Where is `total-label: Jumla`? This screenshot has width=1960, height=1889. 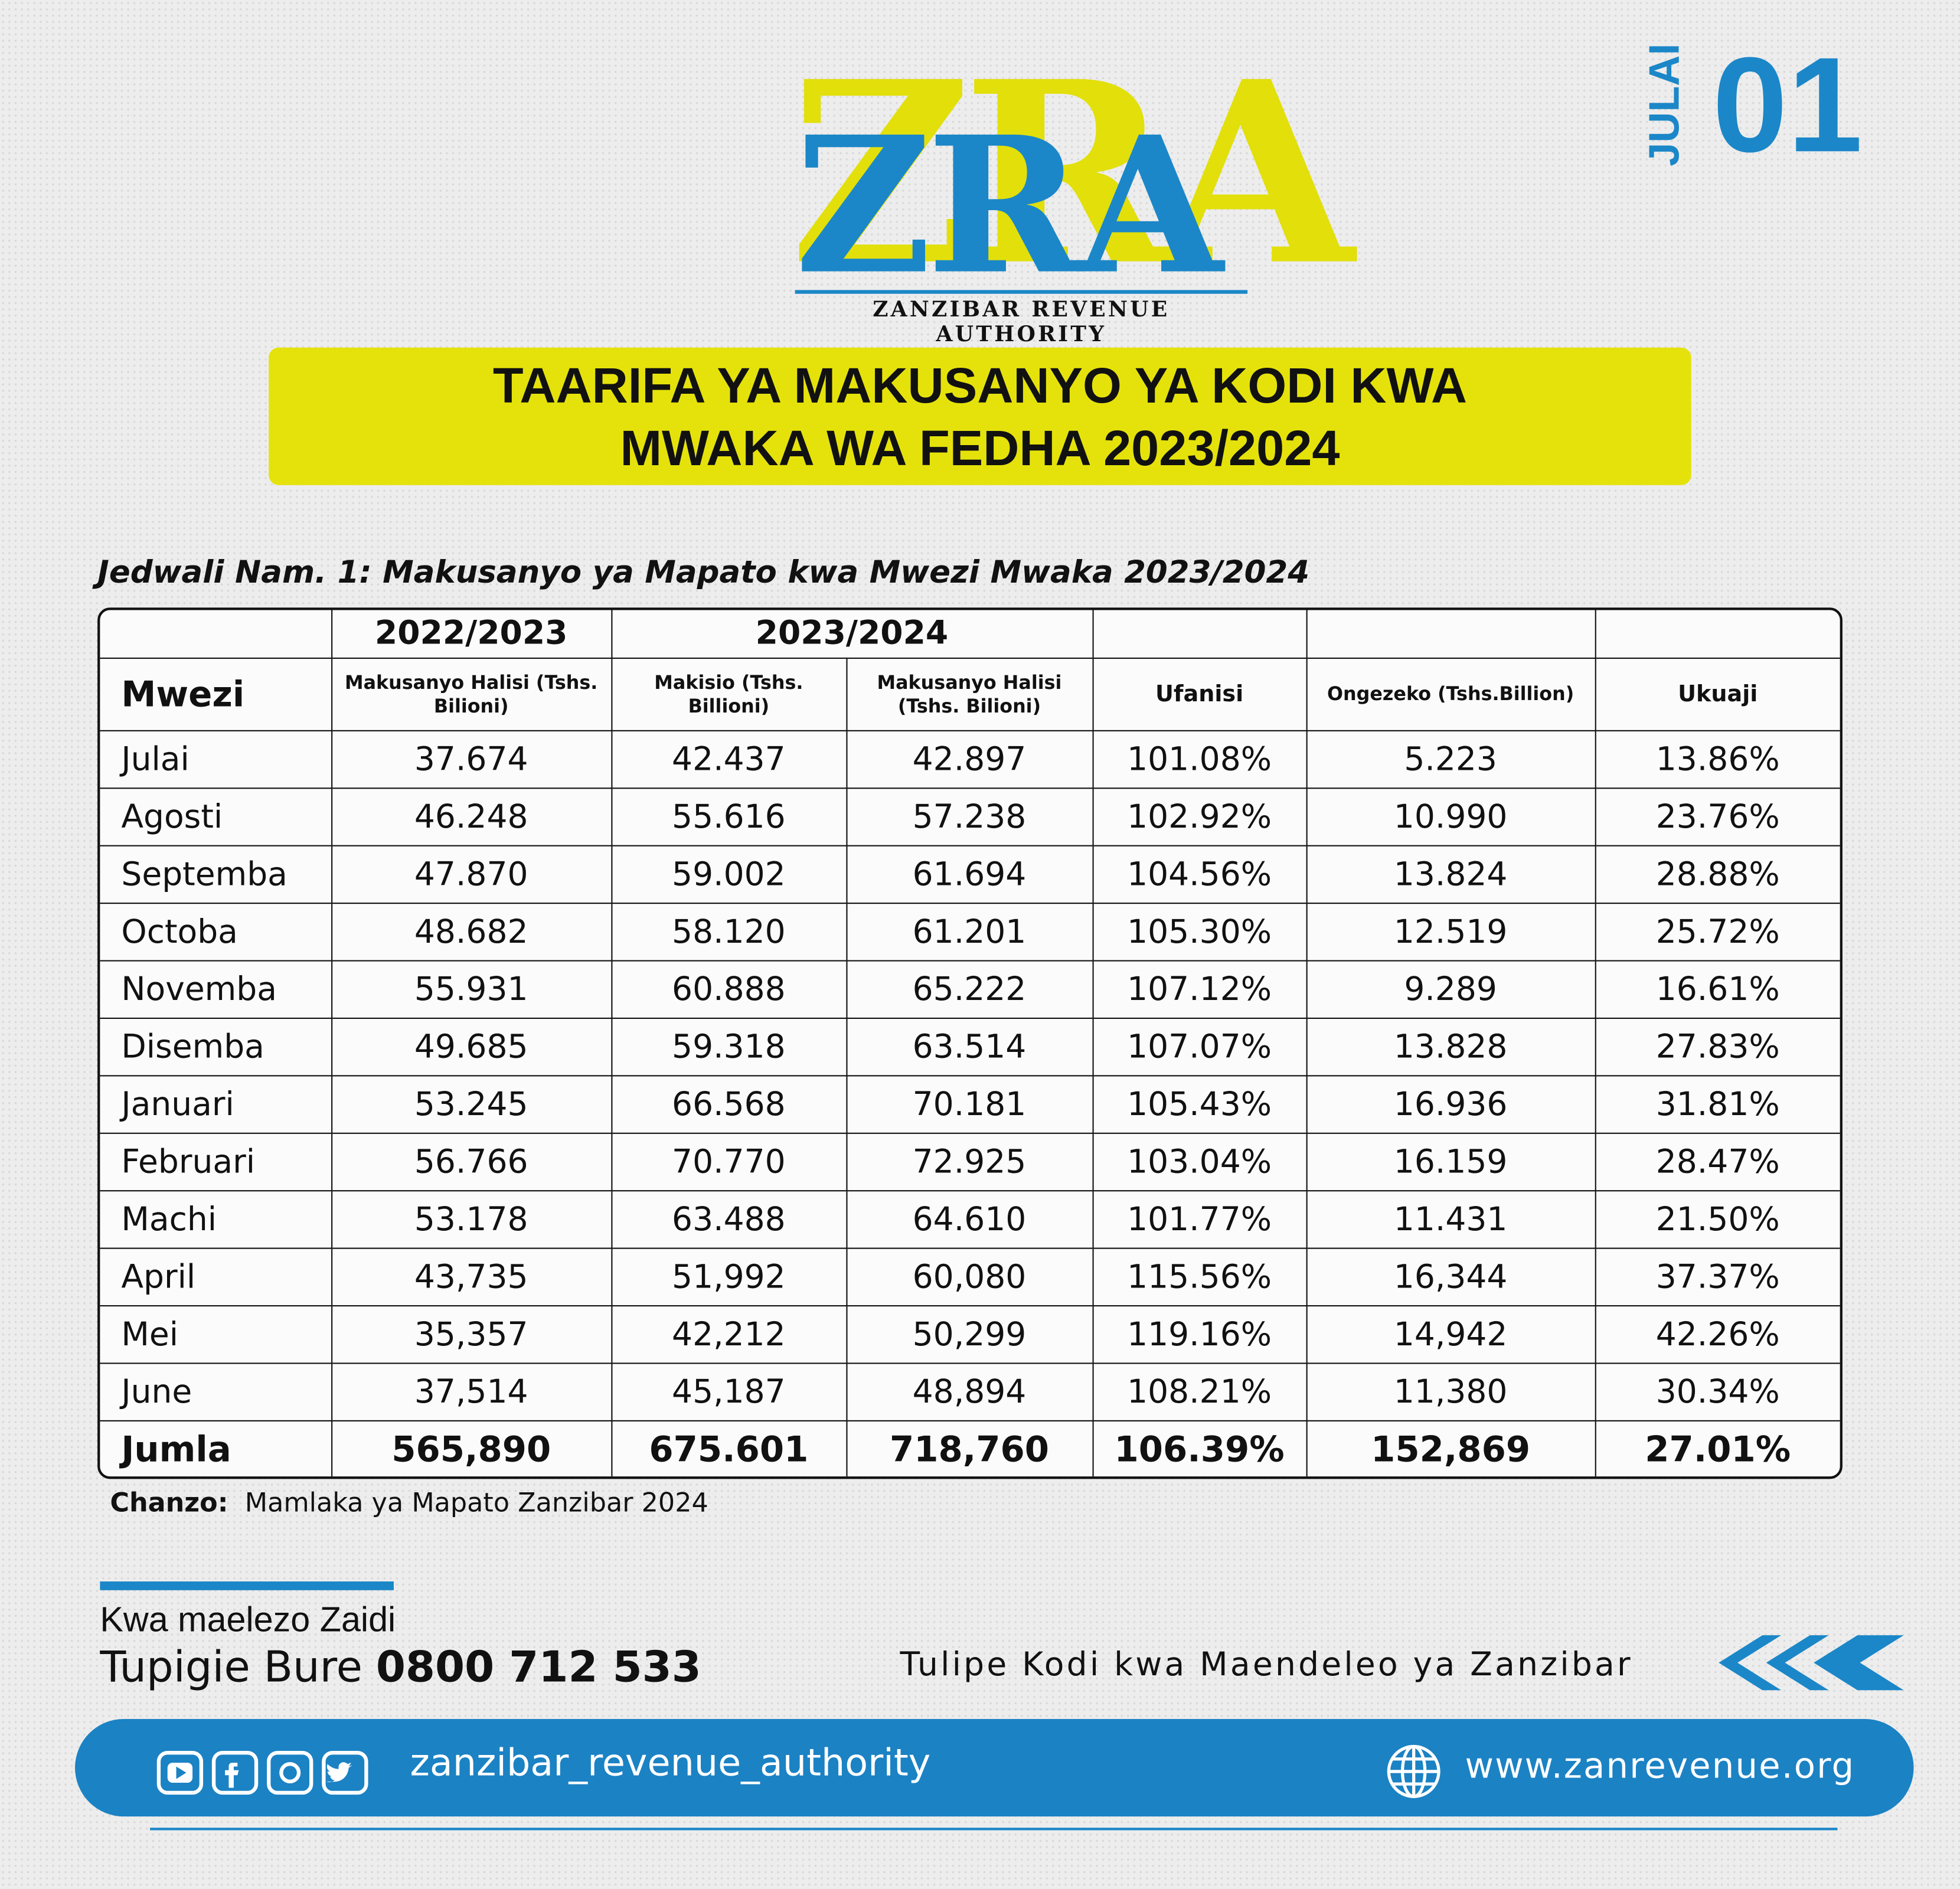
total-label: Jumla is located at coordinates (216, 1448).